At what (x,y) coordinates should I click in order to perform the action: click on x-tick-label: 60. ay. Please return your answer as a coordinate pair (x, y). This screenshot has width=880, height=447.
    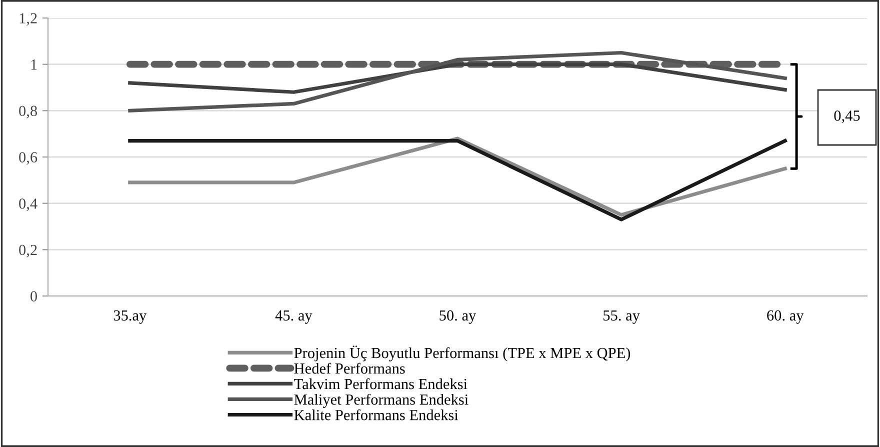
    Looking at the image, I should click on (785, 317).